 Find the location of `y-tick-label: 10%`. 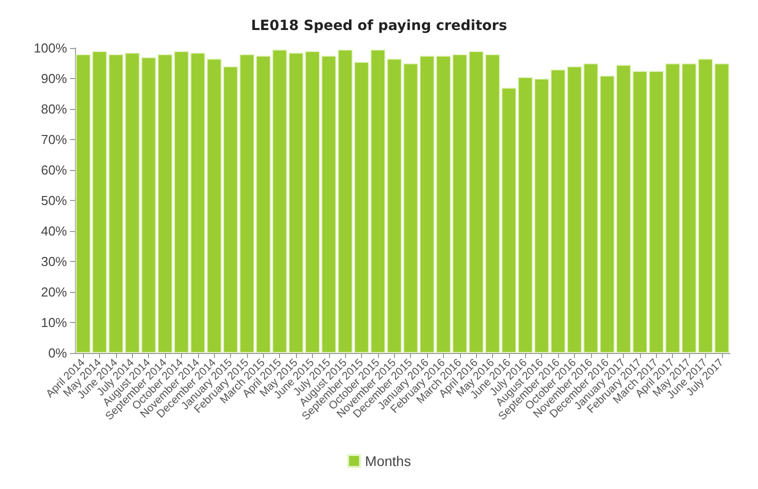

y-tick-label: 10% is located at coordinates (54, 322).